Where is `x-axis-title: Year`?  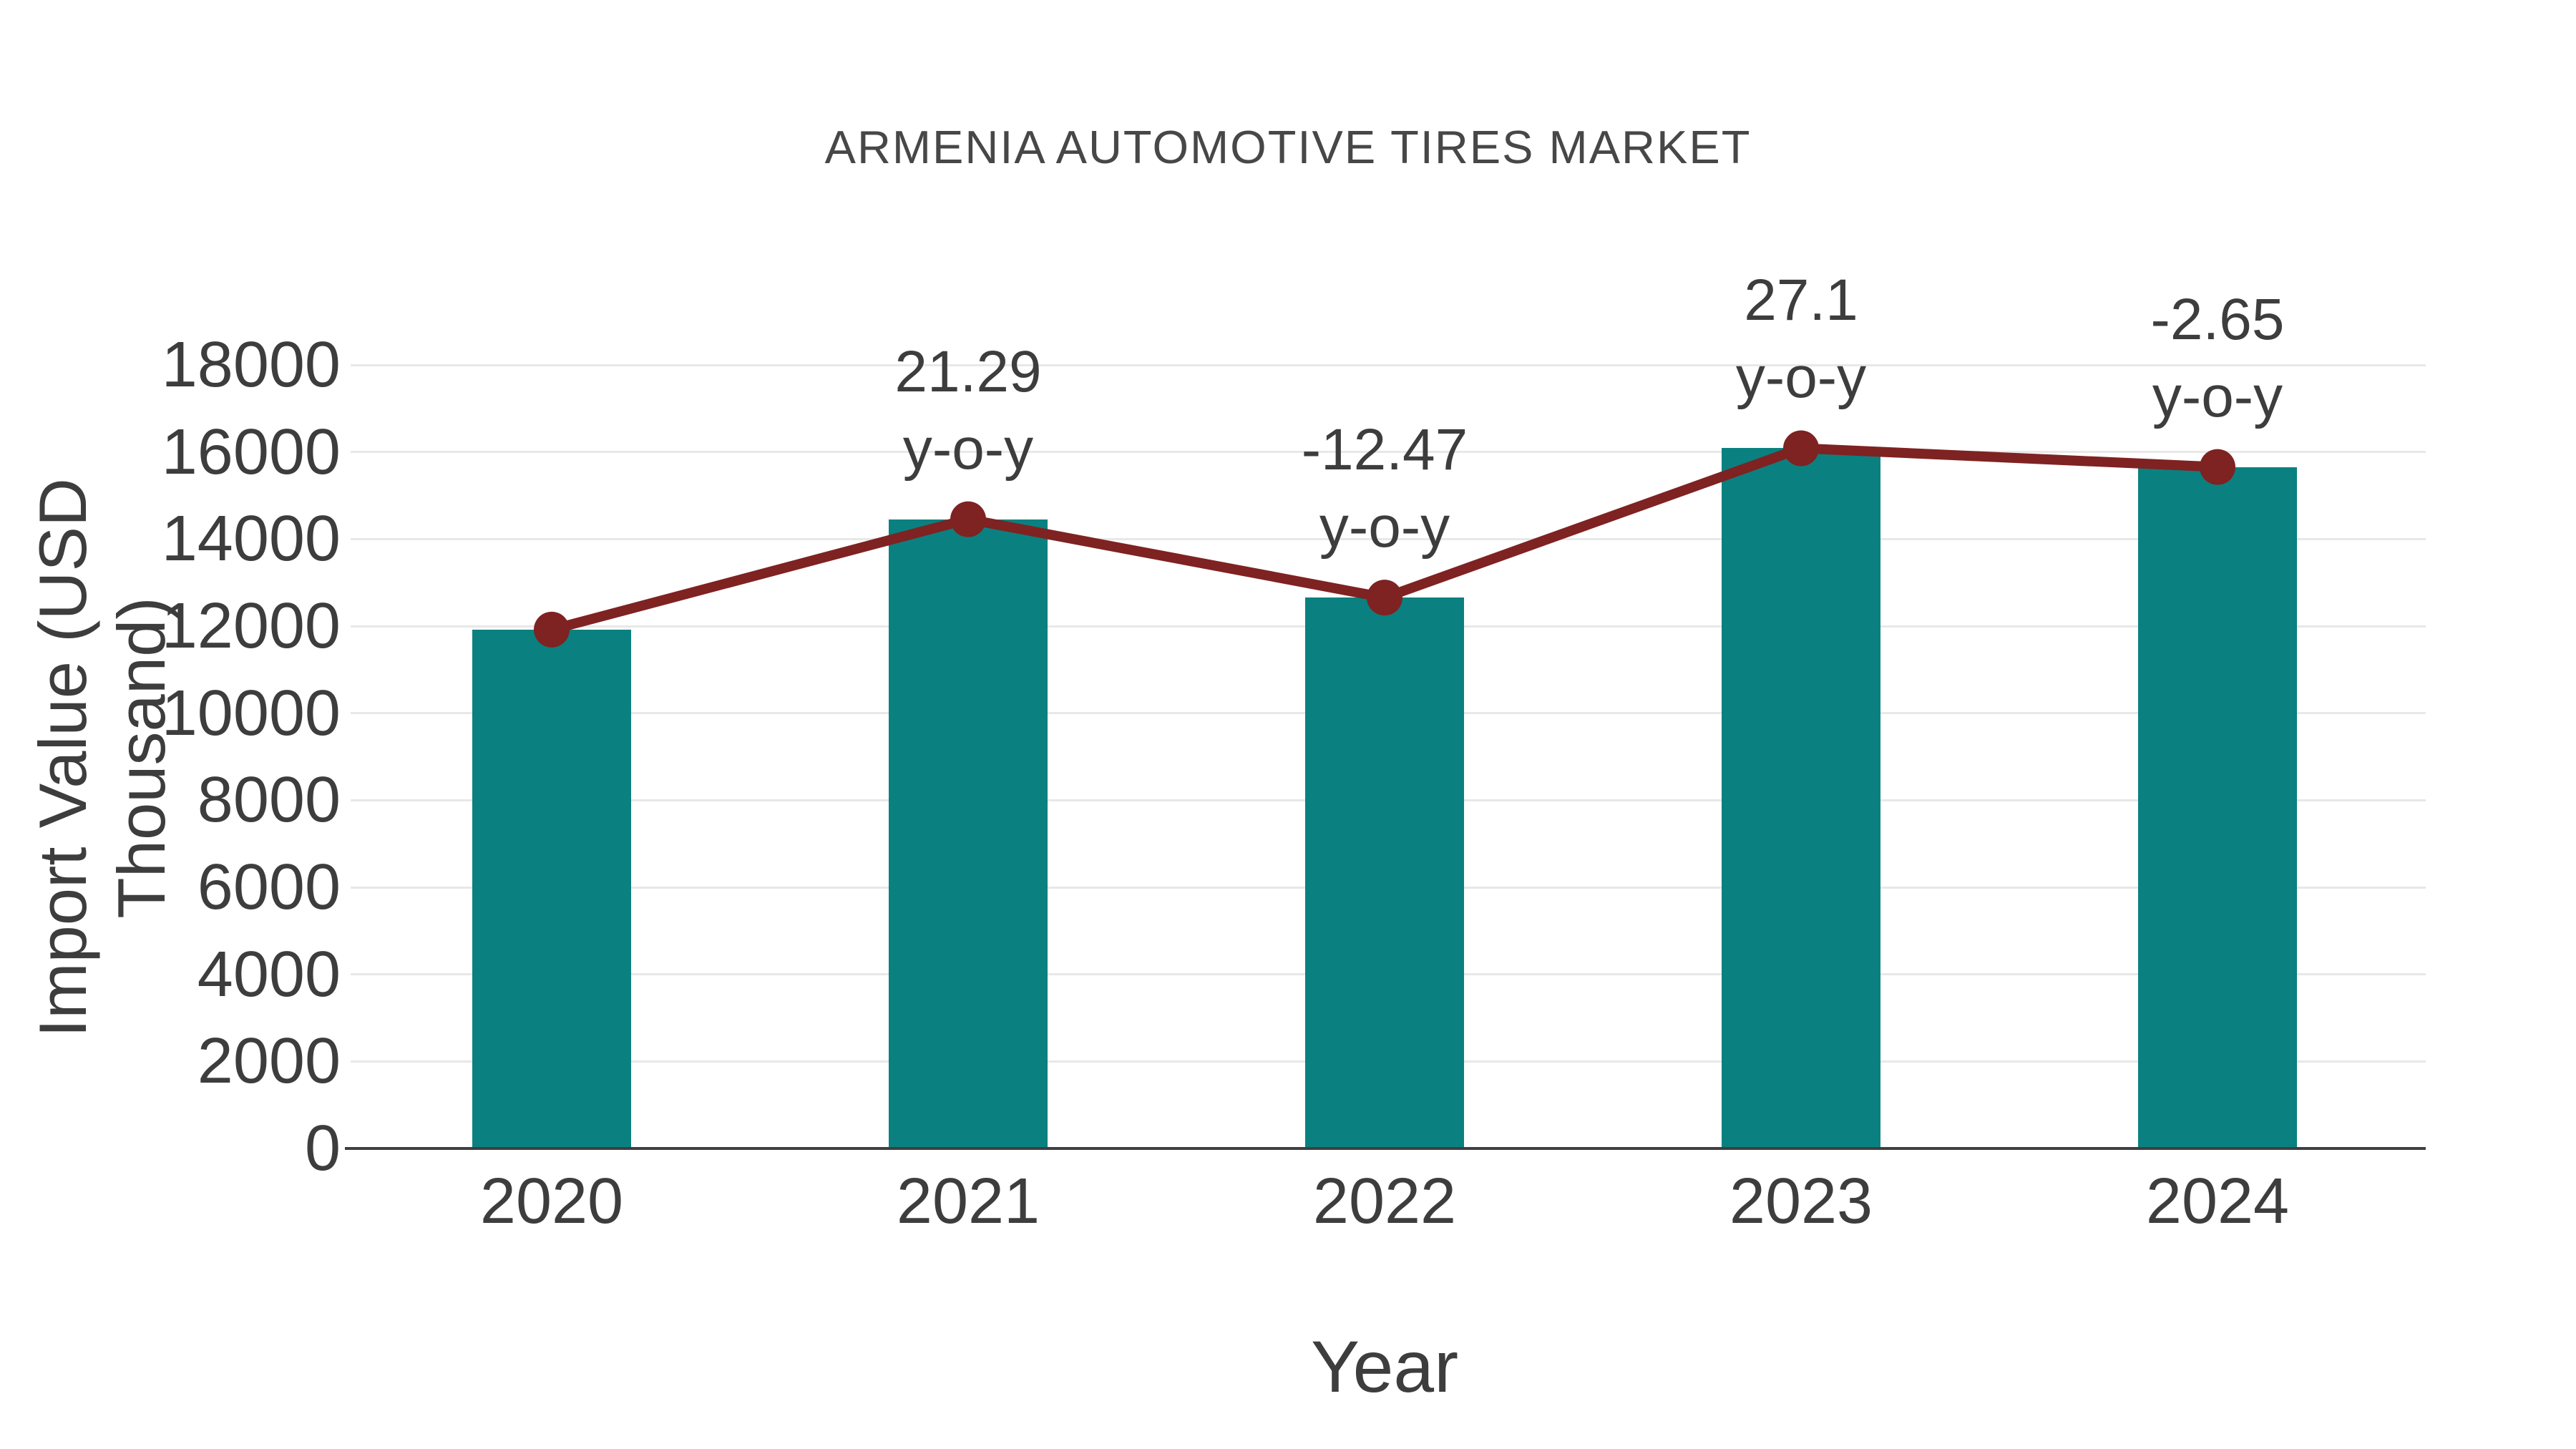
x-axis-title: Year is located at coordinates (1384, 1366).